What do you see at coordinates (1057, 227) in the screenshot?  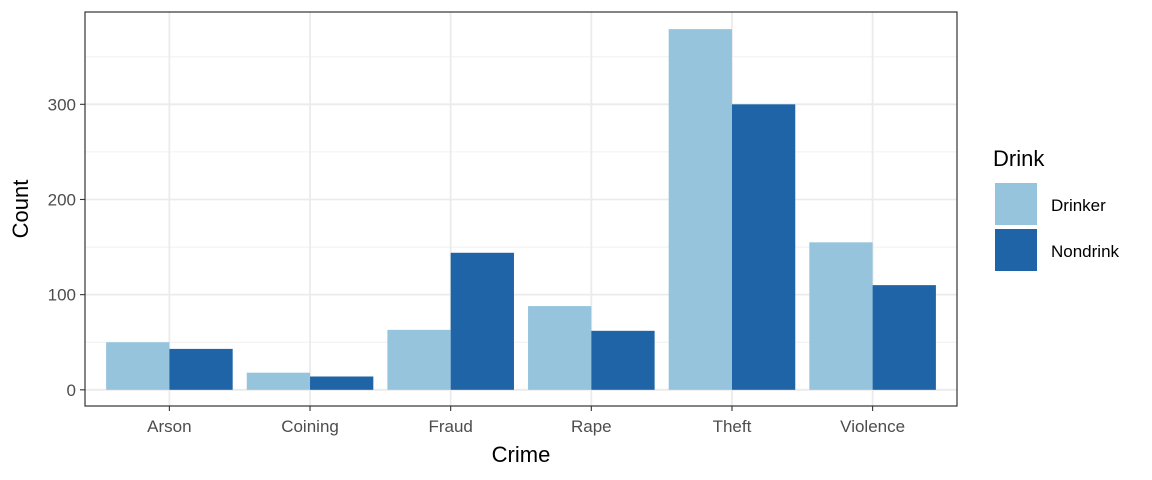 I see `legend-items: Drinker Nondrink` at bounding box center [1057, 227].